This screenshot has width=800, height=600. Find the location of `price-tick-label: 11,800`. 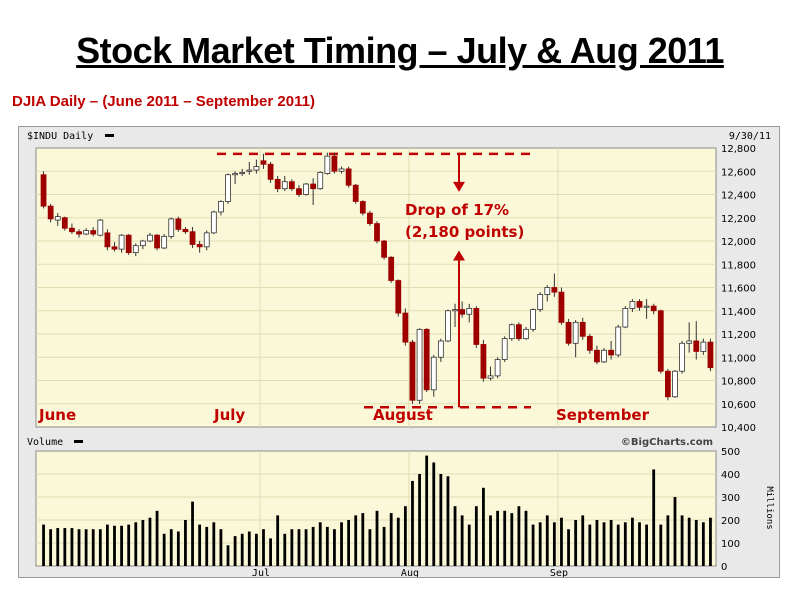

price-tick-label: 11,800 is located at coordinates (738, 265).